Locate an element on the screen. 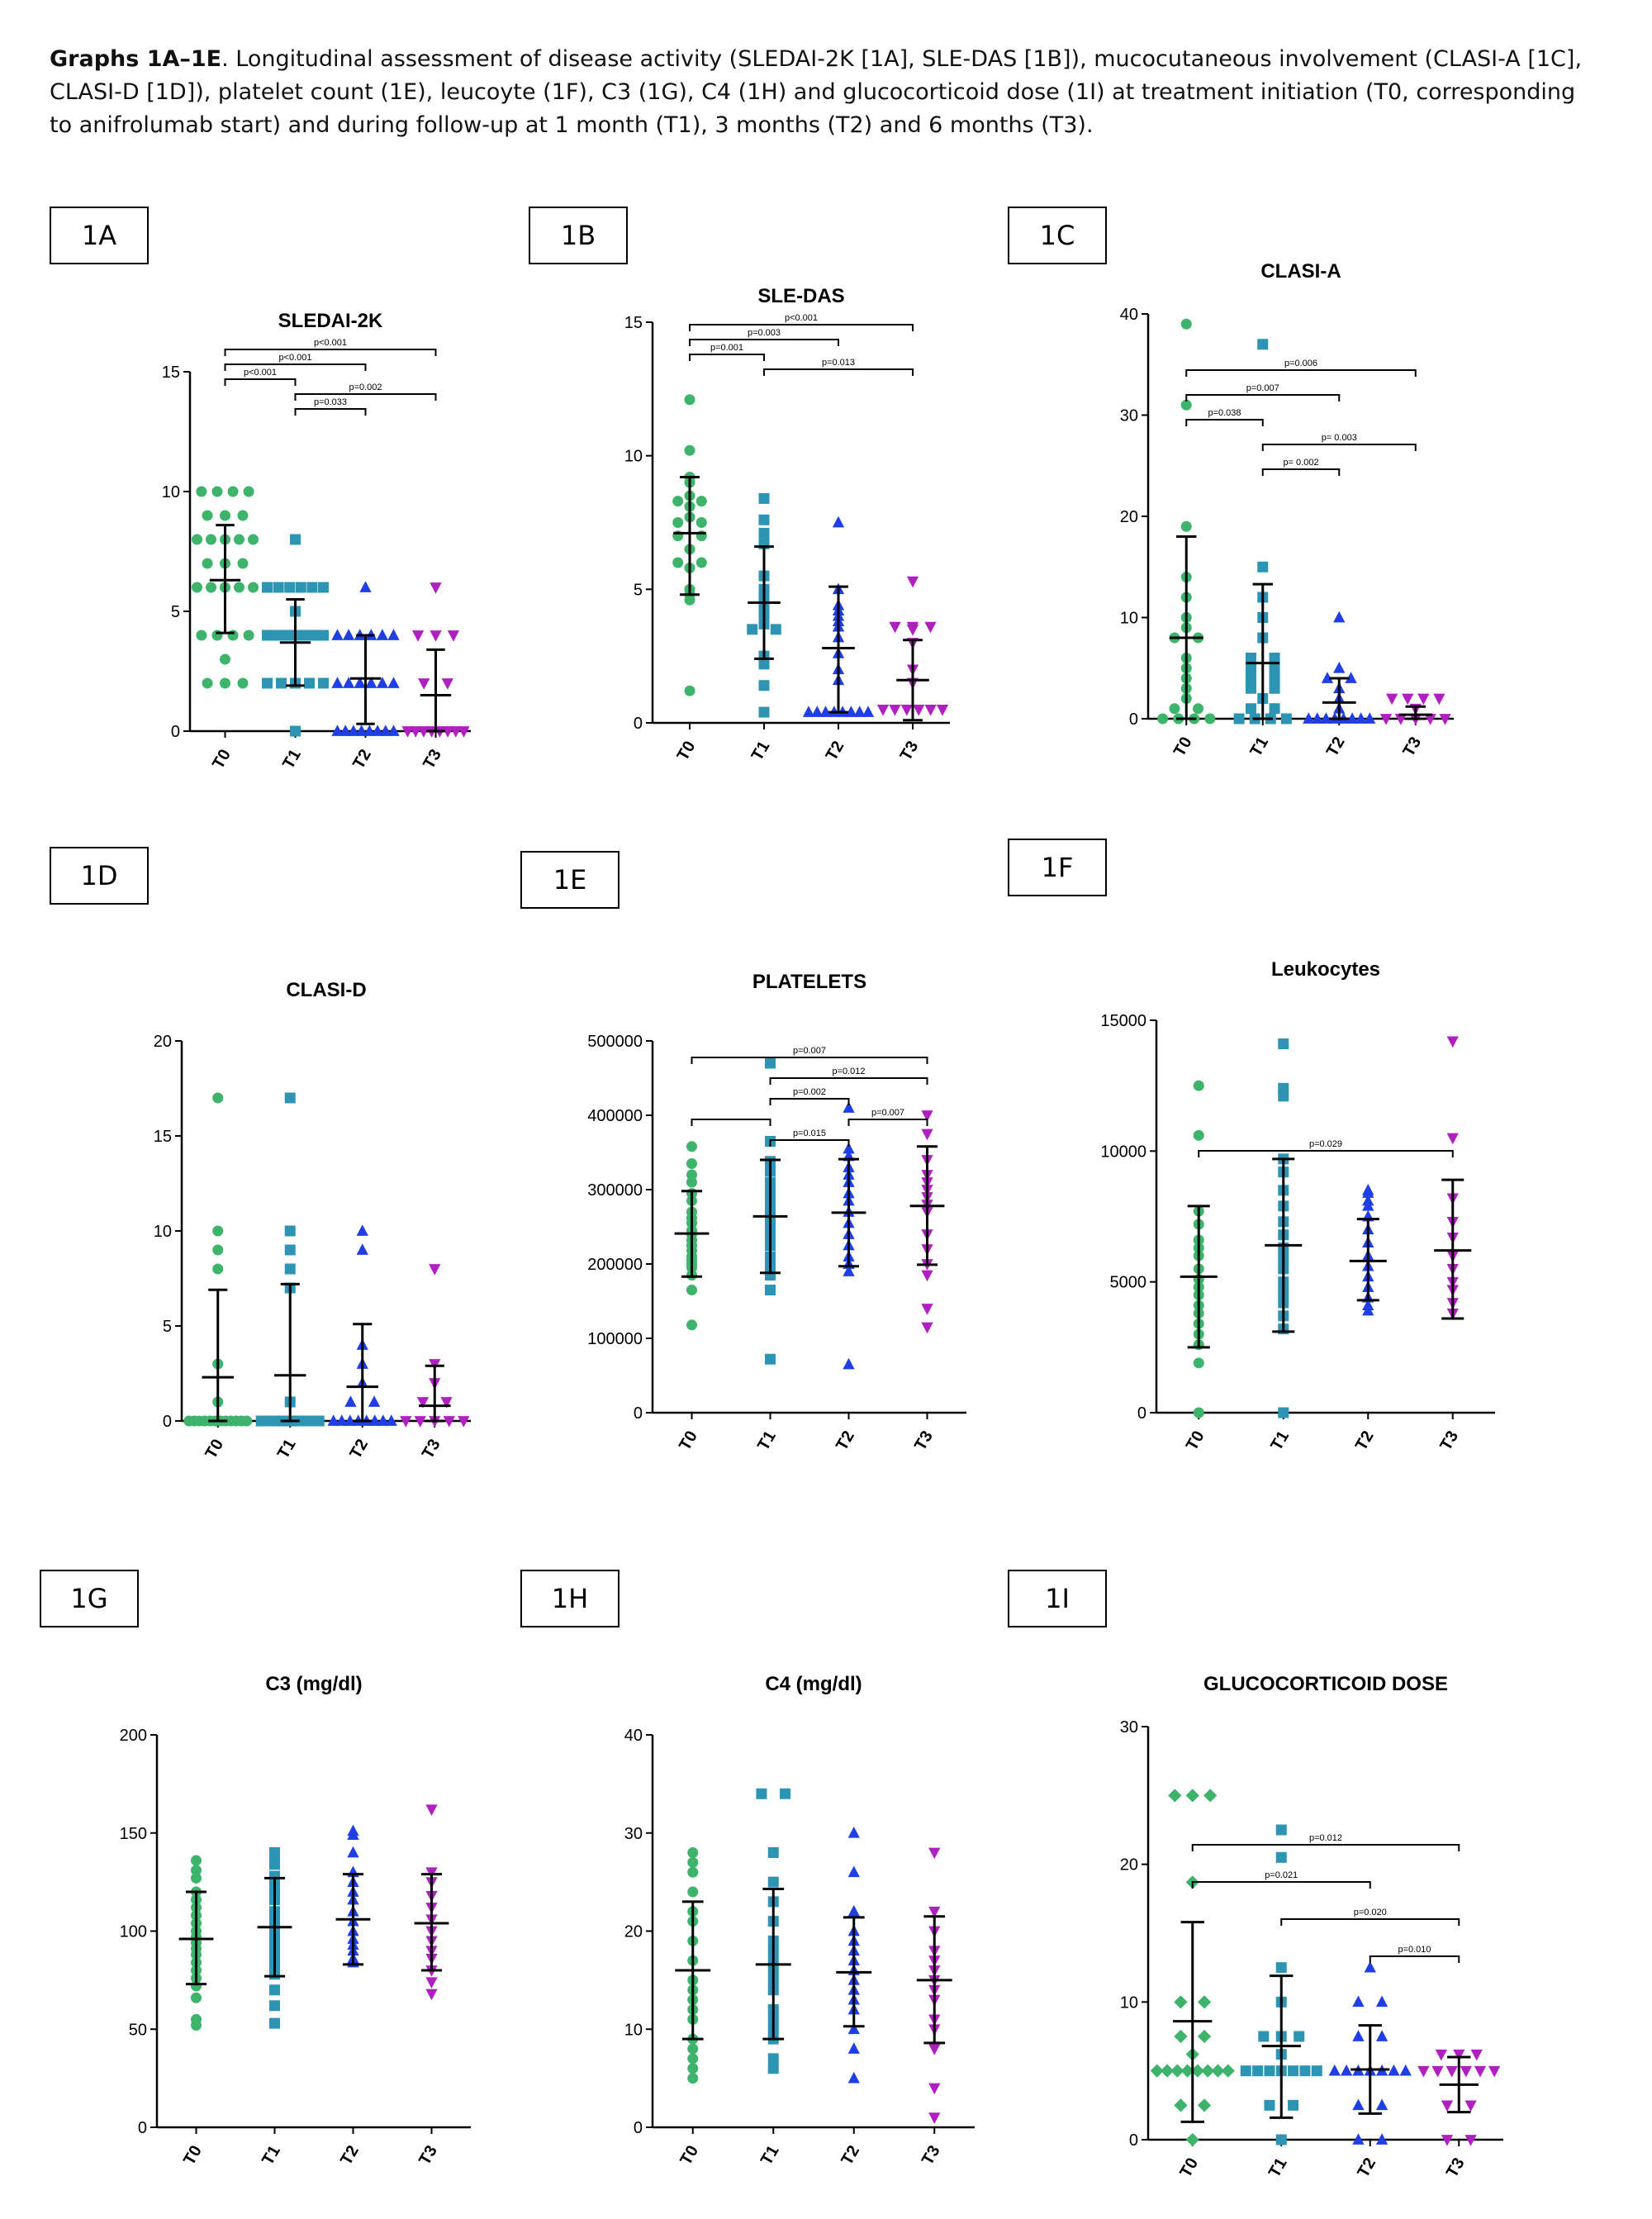 Image resolution: width=1652 pixels, height=2219 pixels. panel-label-1C: 1C is located at coordinates (1057, 236).